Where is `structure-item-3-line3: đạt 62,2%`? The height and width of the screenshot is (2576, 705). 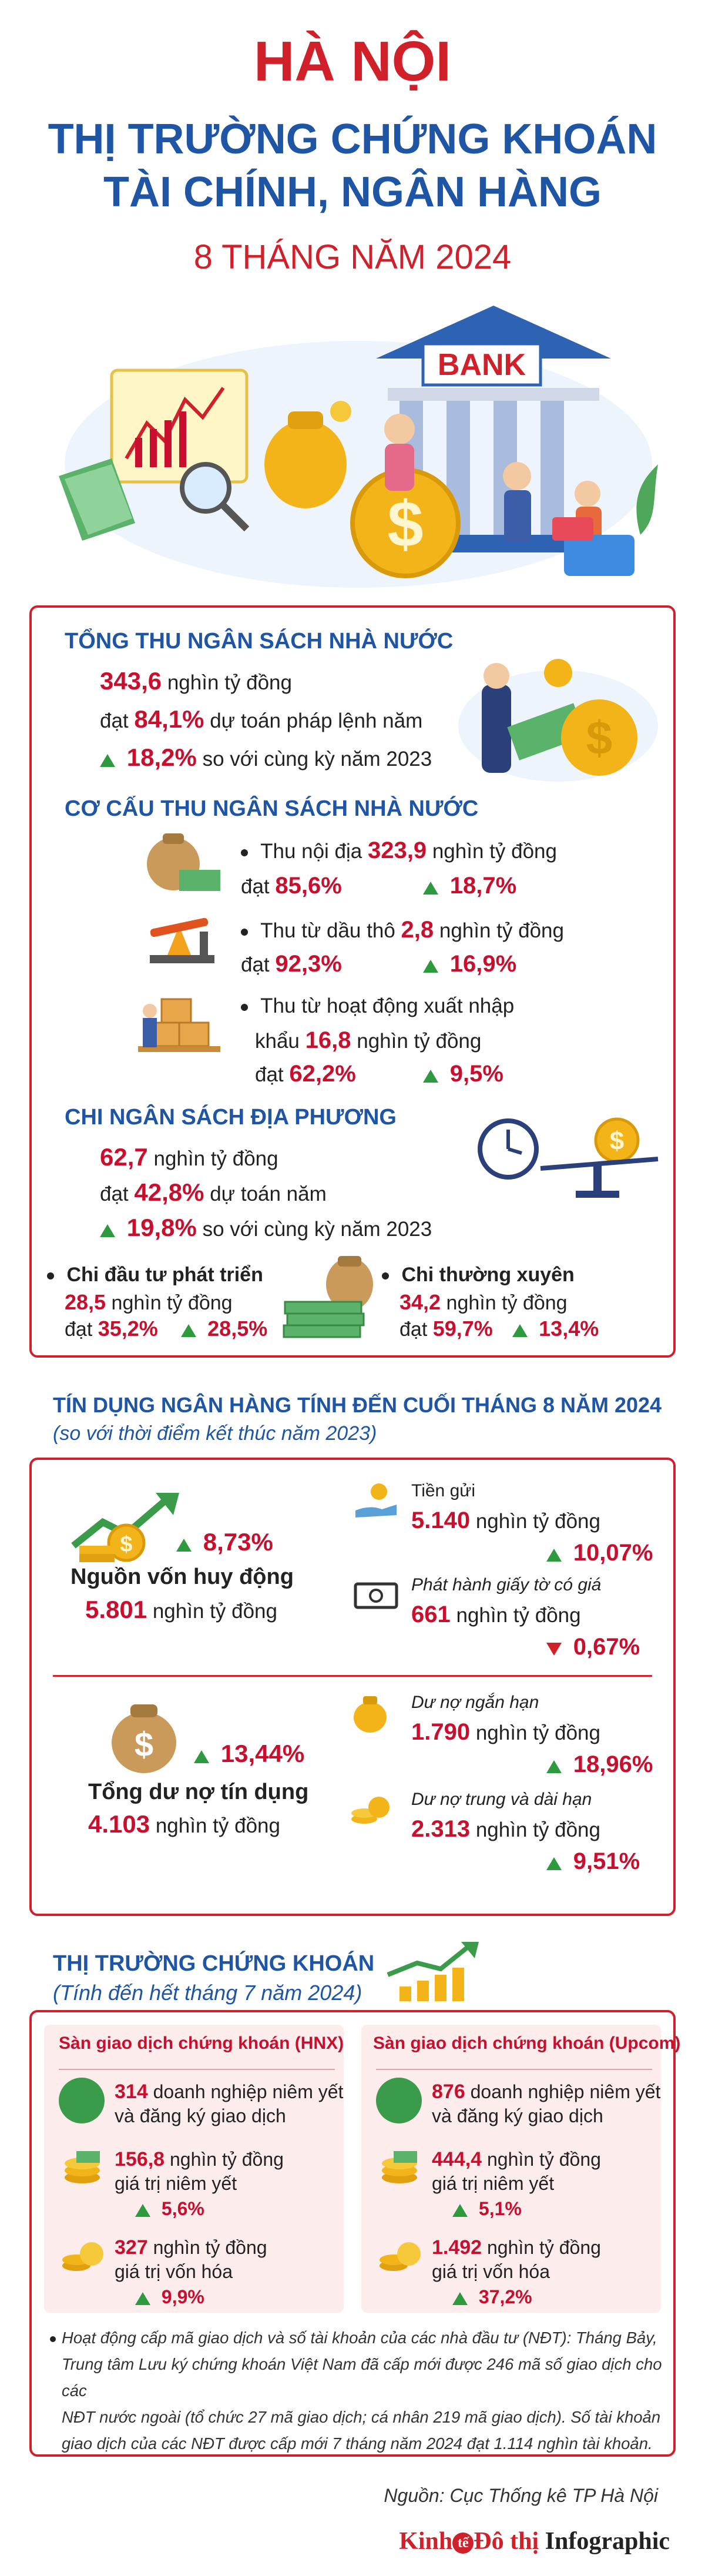
structure-item-3-line3: đạt 62,2% is located at coordinates (305, 1074).